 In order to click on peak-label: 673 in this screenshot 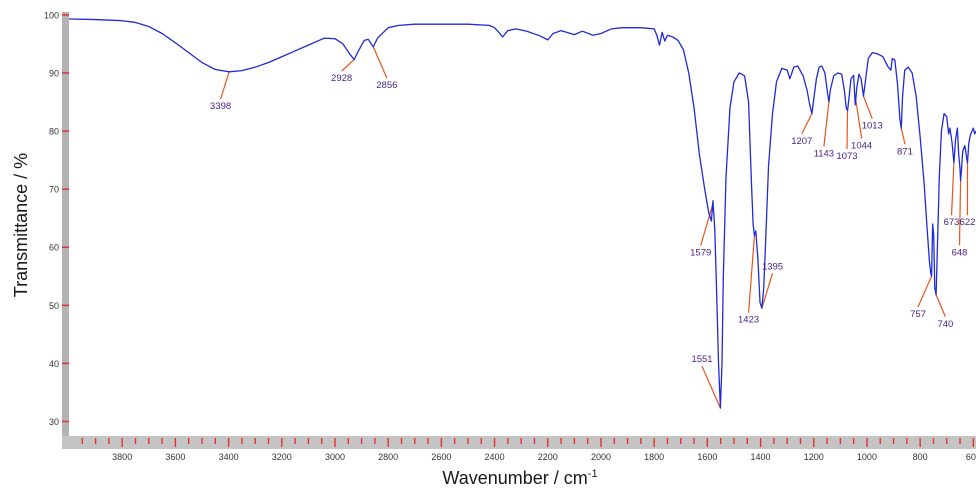, I will do `click(952, 222)`.